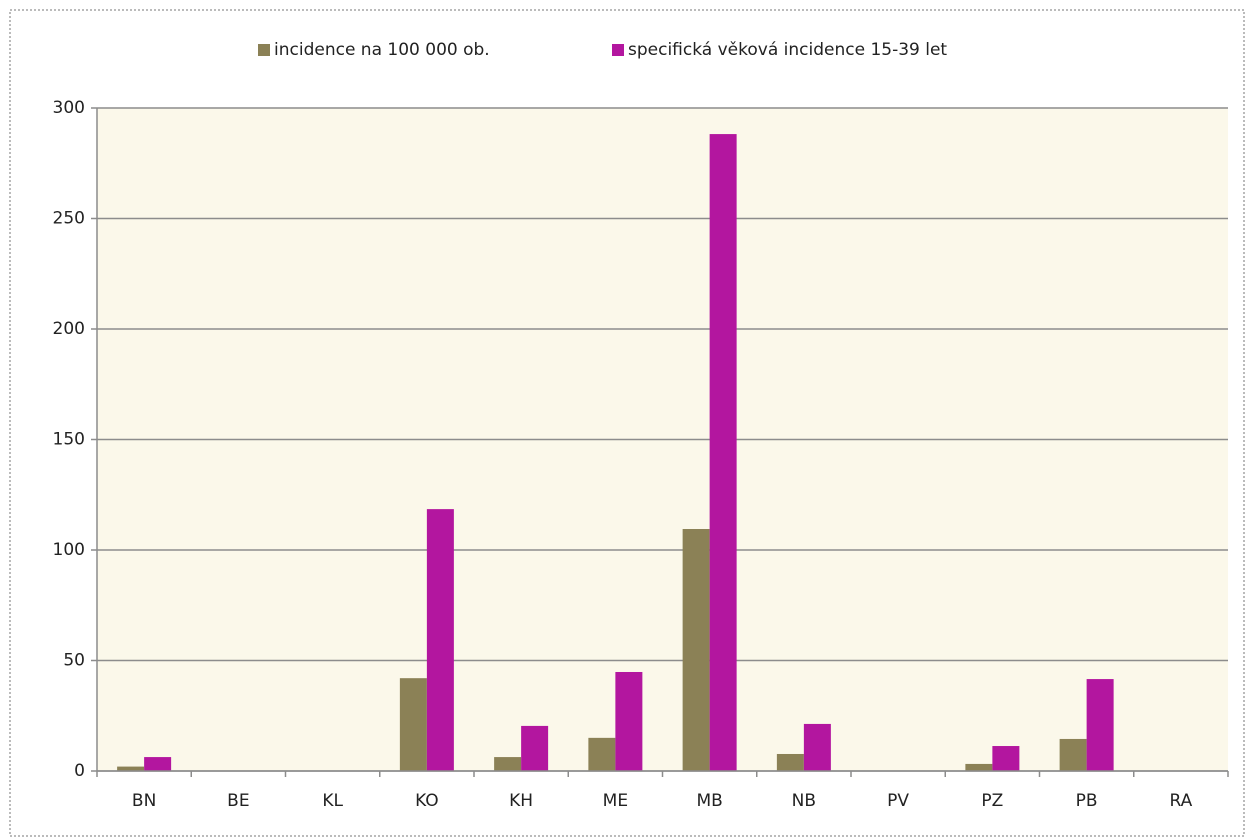 The image size is (1250, 837). Describe the element at coordinates (521, 801) in the screenshot. I see `x-tick-label: KH` at that location.